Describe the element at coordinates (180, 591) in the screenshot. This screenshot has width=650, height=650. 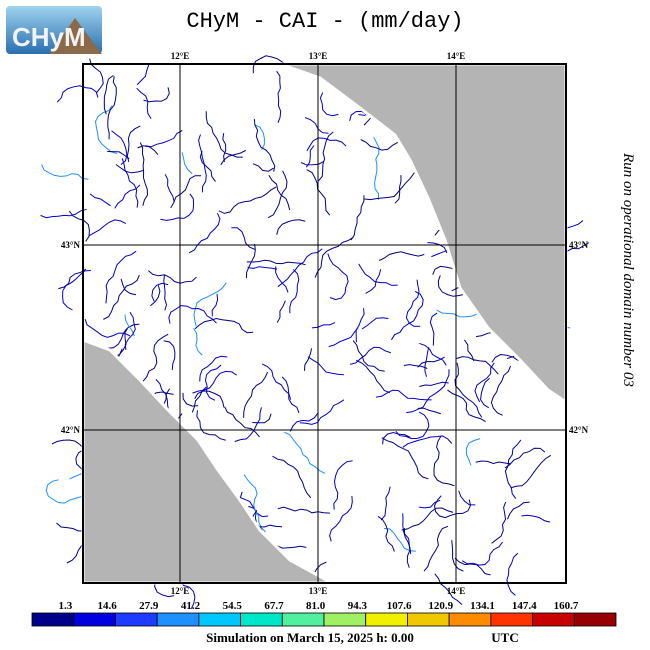
I see `lon-label: 12°E` at that location.